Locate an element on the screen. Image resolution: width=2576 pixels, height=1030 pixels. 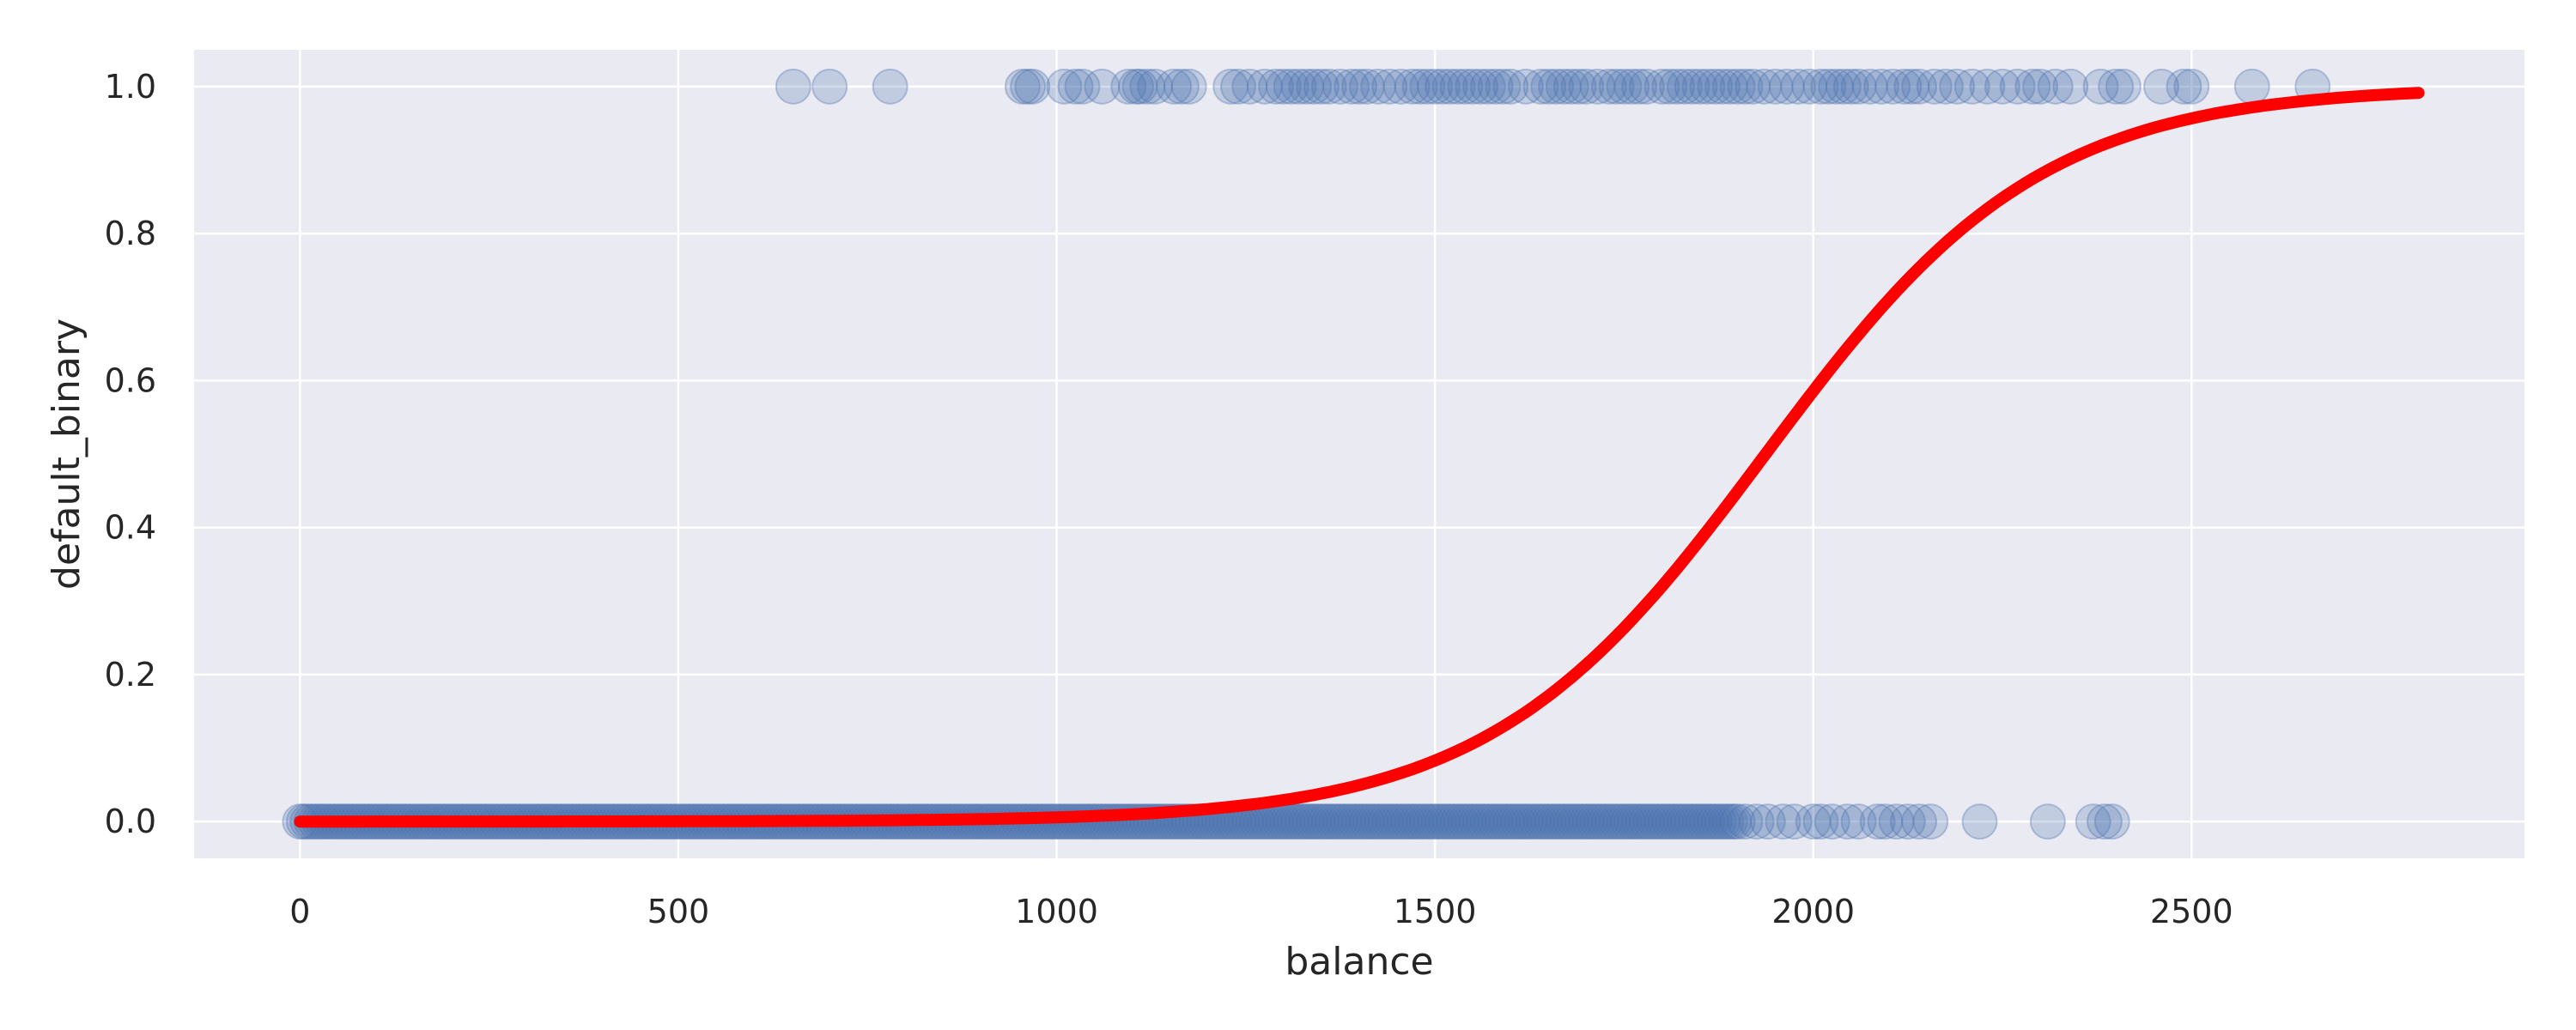
x-tick-label: 2500 is located at coordinates (2192, 911).